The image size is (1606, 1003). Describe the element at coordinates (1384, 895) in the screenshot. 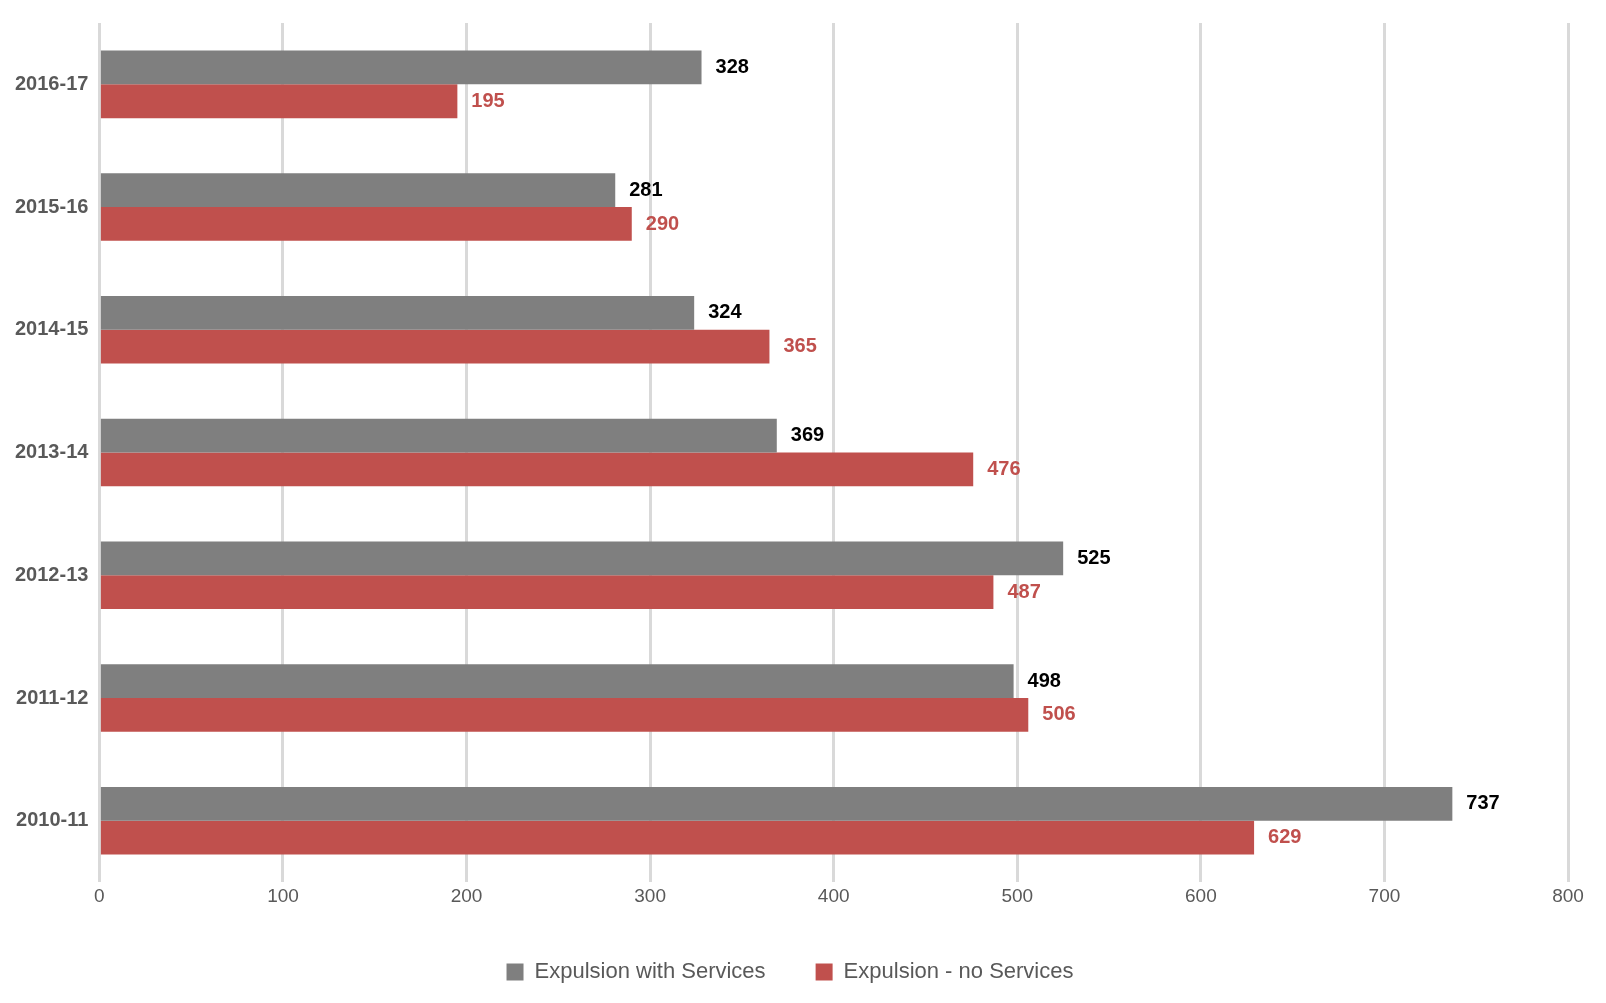

I see `x-tick-label: 700` at that location.